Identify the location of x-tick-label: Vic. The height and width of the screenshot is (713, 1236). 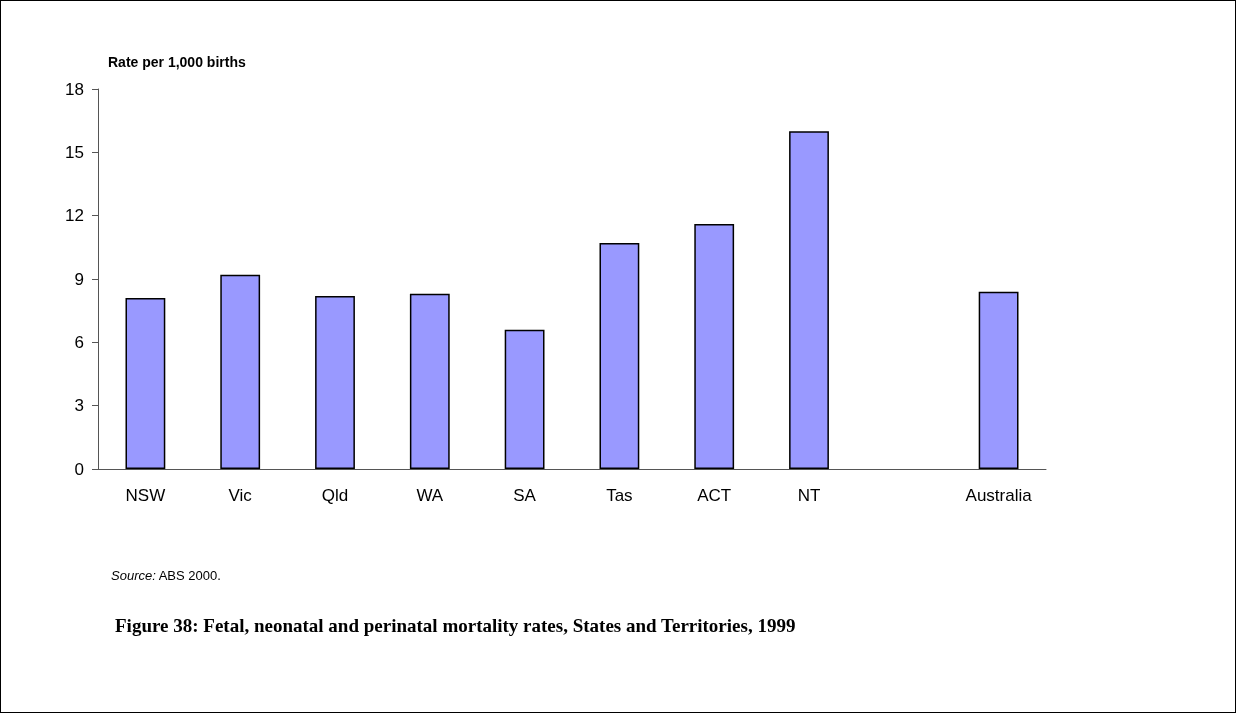
(240, 495).